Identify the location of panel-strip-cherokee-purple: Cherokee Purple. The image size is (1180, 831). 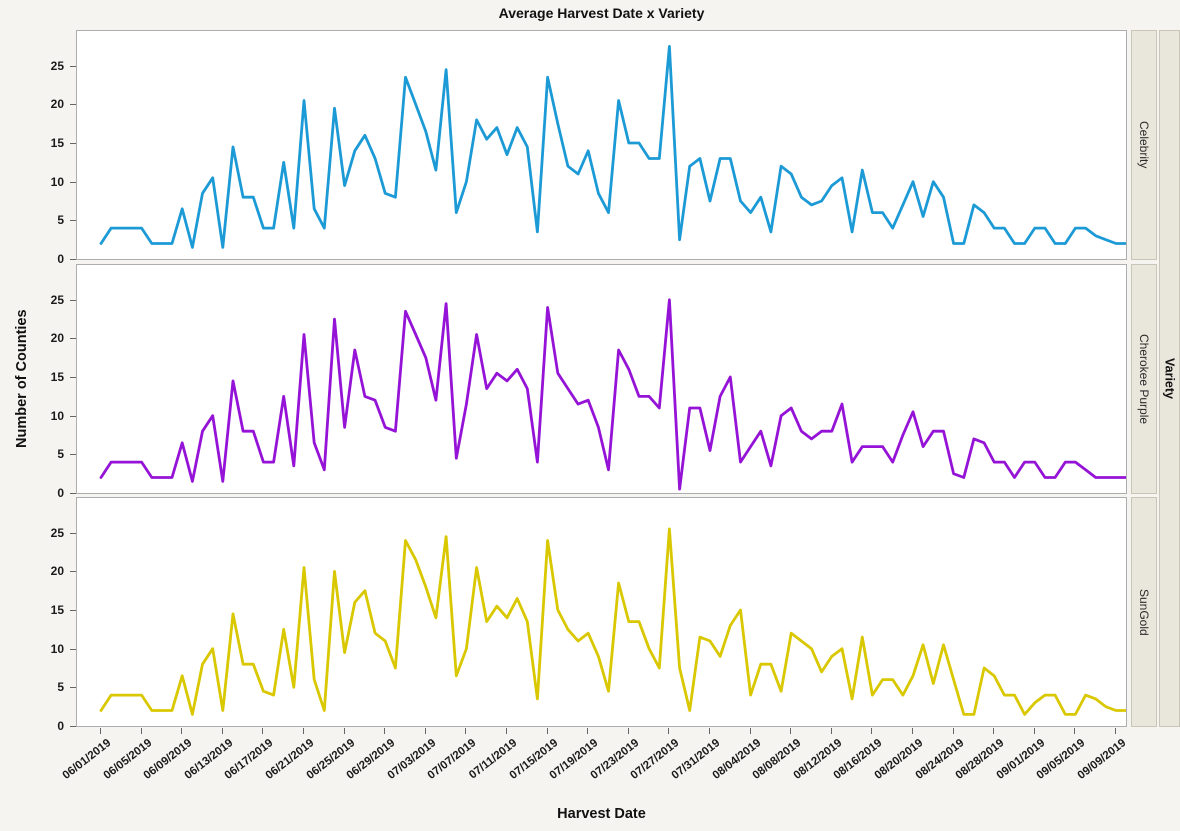
(1144, 379).